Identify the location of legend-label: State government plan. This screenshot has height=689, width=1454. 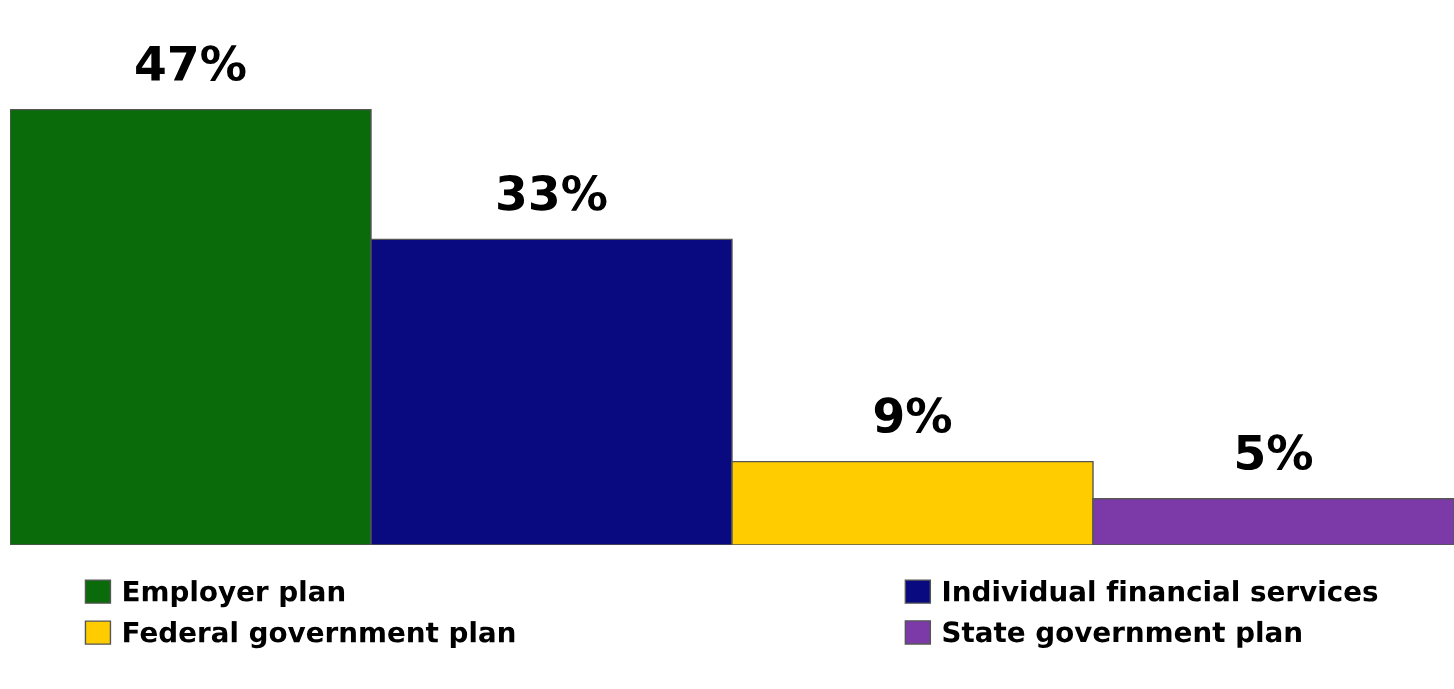
(1122, 634).